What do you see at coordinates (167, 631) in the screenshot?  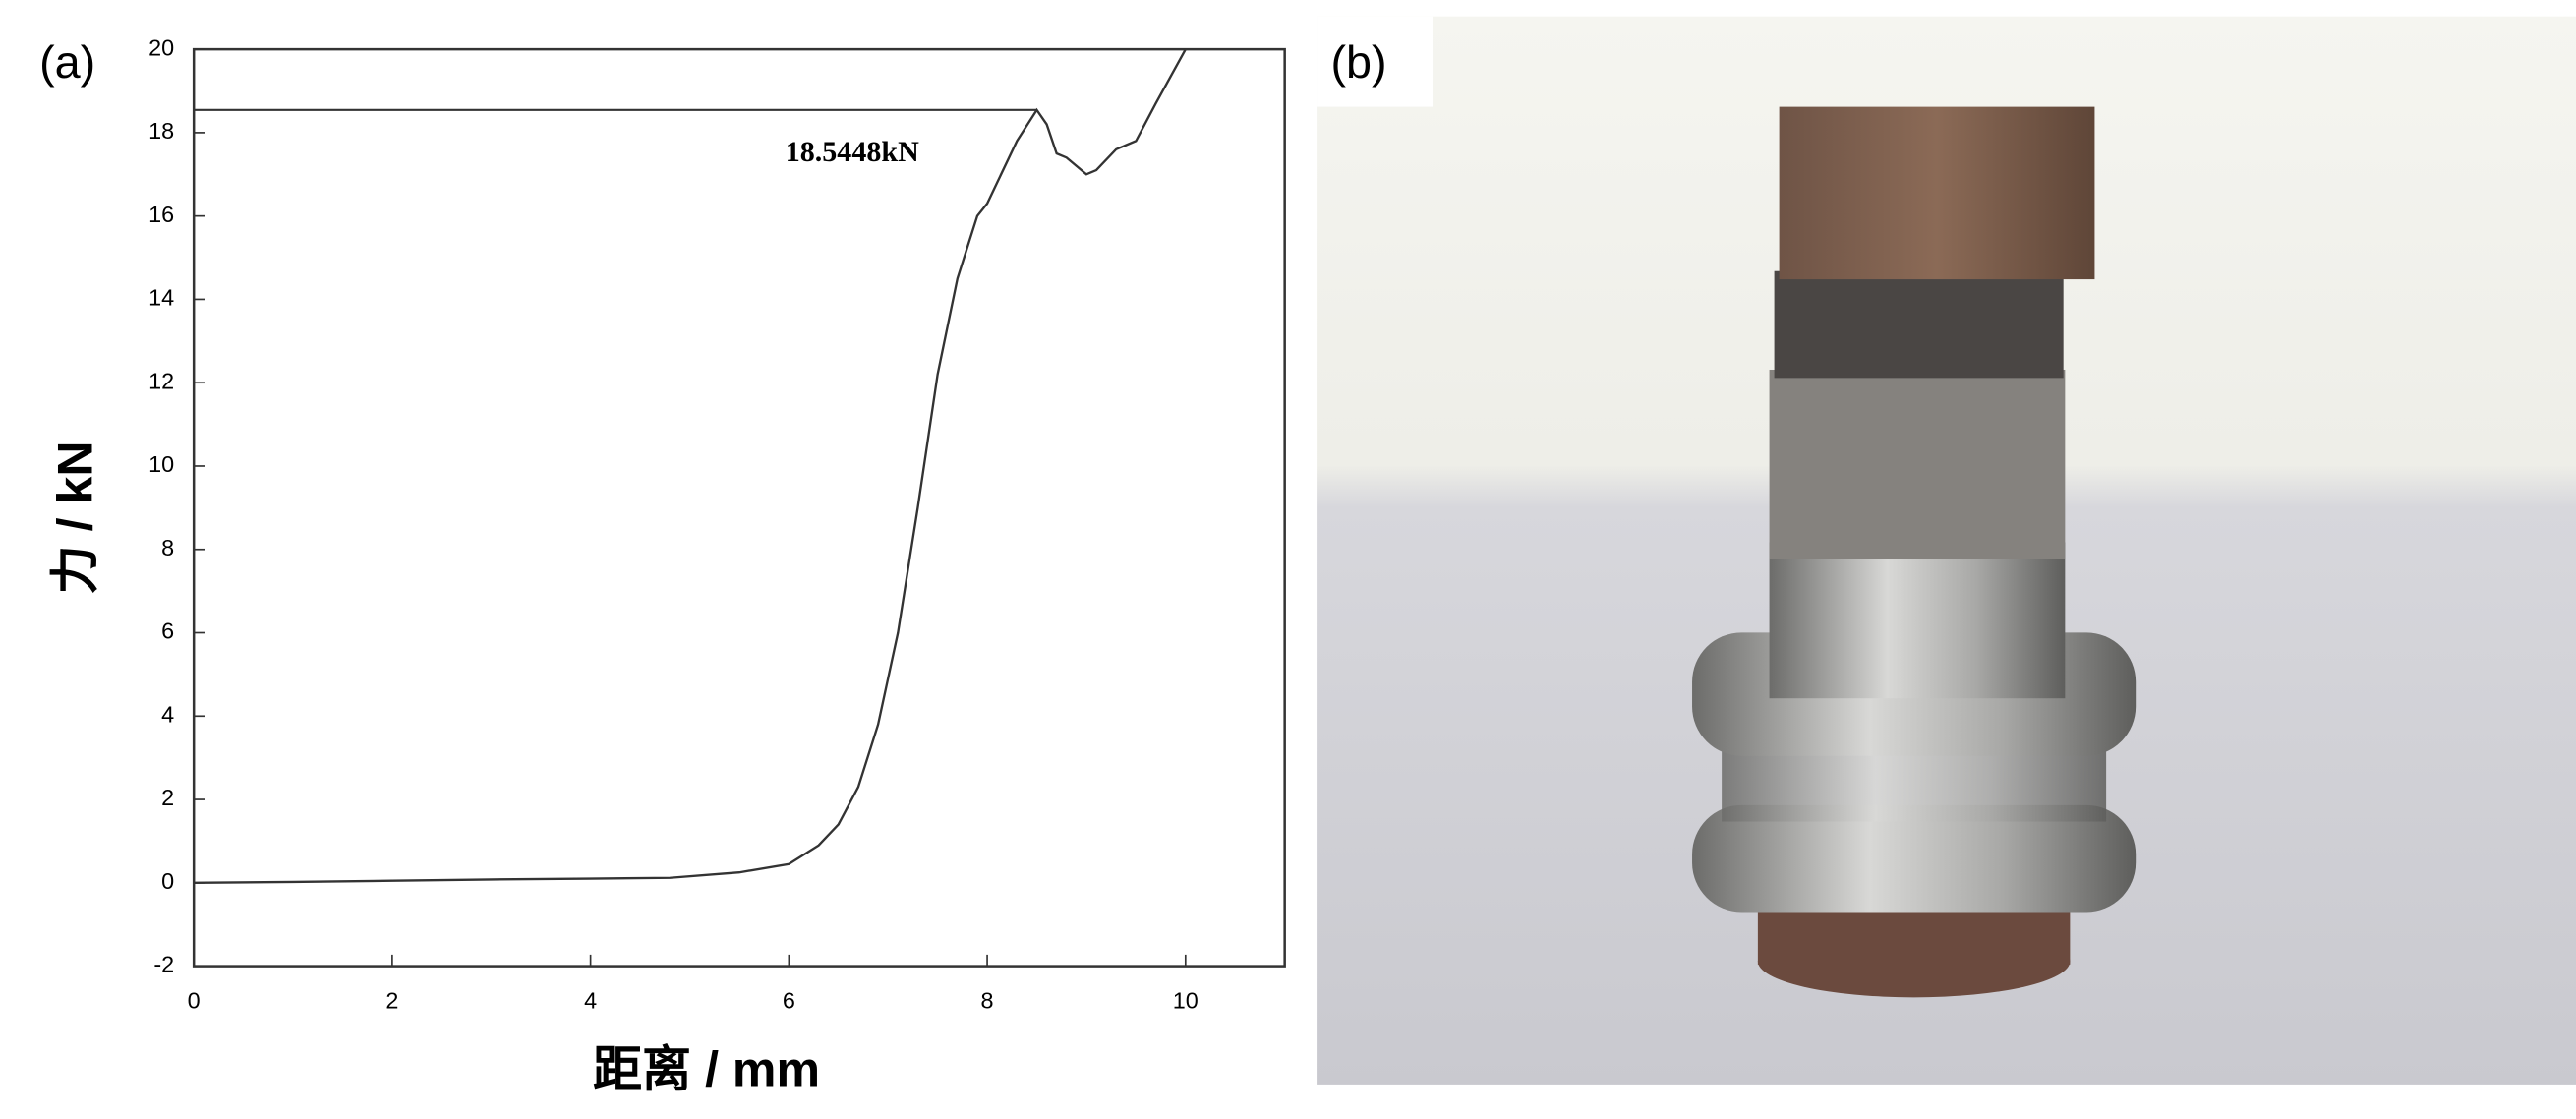 I see `y-tick-label: 6` at bounding box center [167, 631].